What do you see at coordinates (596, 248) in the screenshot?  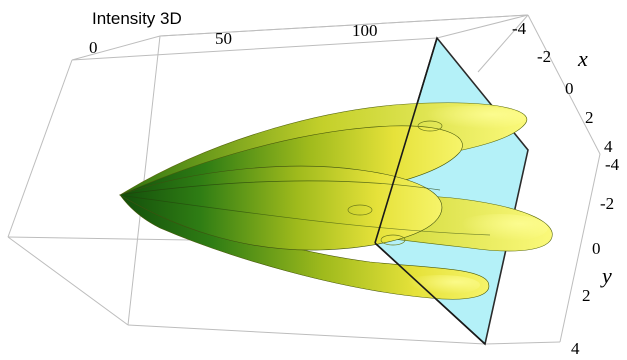 I see `y-tick: 0` at bounding box center [596, 248].